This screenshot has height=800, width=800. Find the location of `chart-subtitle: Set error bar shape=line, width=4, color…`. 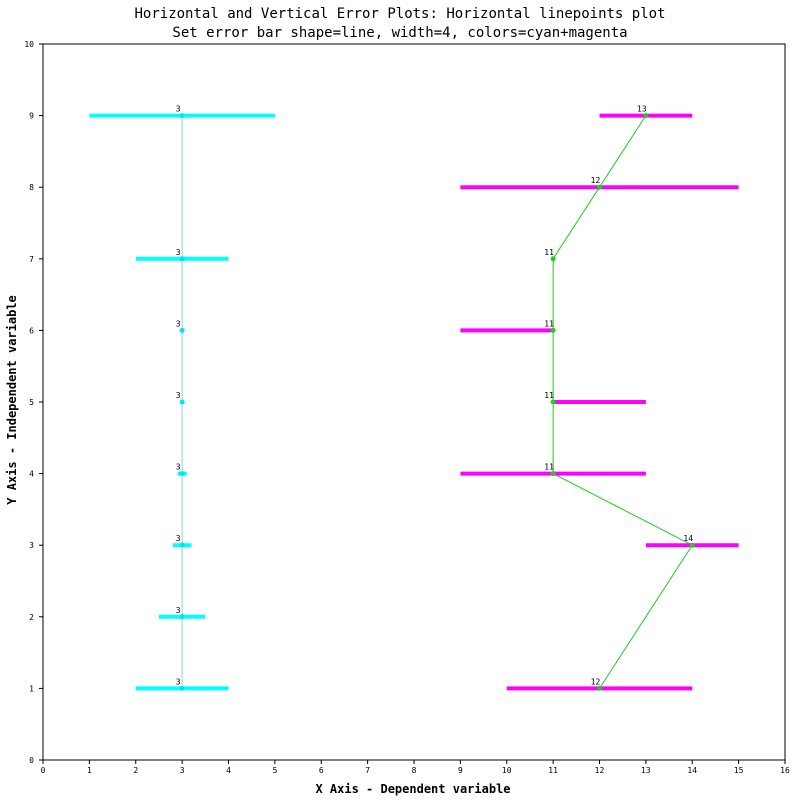

chart-subtitle: Set error bar shape=line, width=4, color… is located at coordinates (399, 33).